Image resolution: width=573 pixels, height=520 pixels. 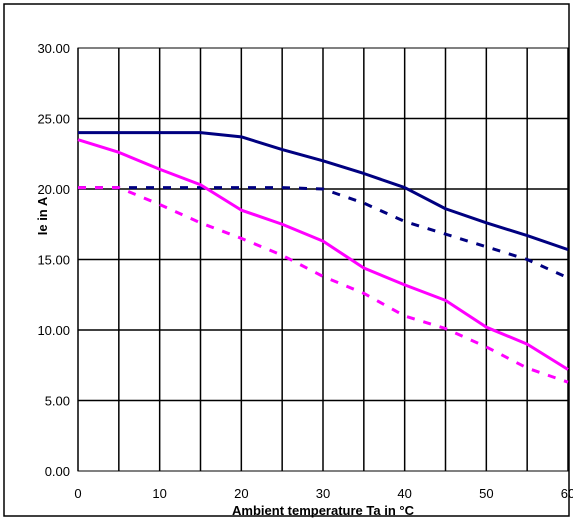 I want to click on x-tick-label: 30, so click(x=323, y=493).